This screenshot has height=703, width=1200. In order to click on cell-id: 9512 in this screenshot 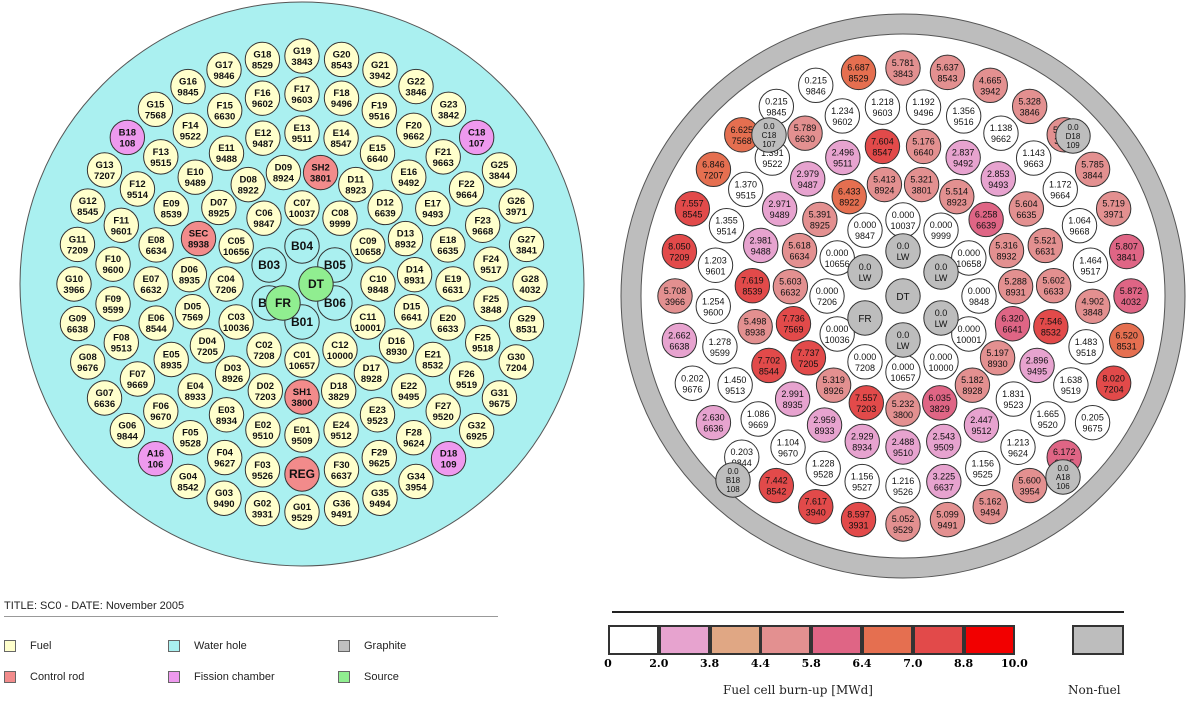, I will do `click(981, 431)`.